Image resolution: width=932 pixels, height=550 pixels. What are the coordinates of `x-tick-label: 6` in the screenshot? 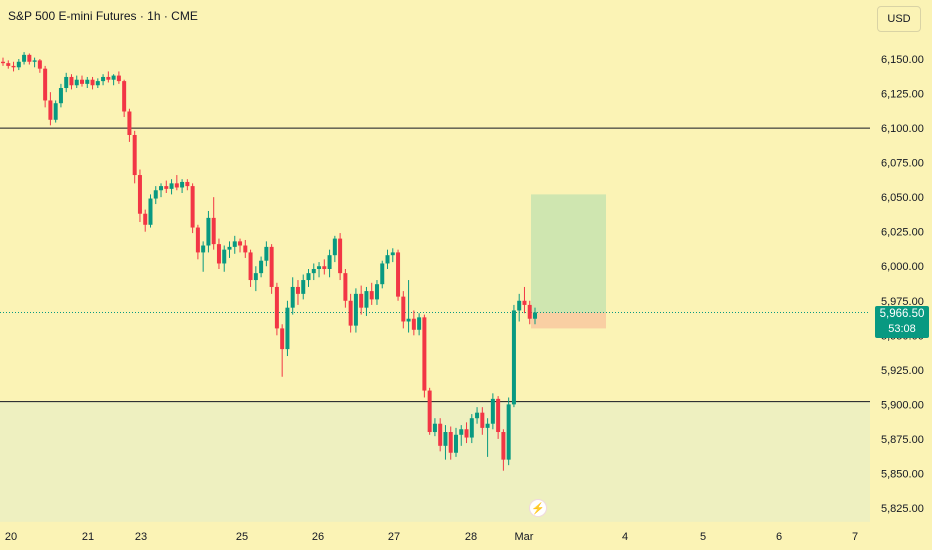 It's located at (779, 537).